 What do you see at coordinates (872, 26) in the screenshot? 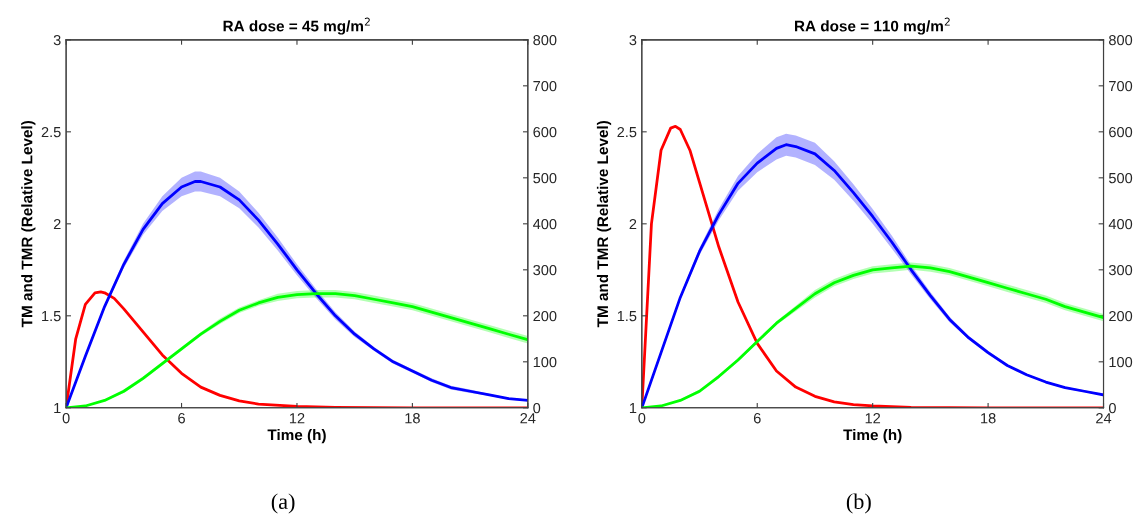
I see `chart-title: RA dose = 110 mg/m$^{2}$` at bounding box center [872, 26].